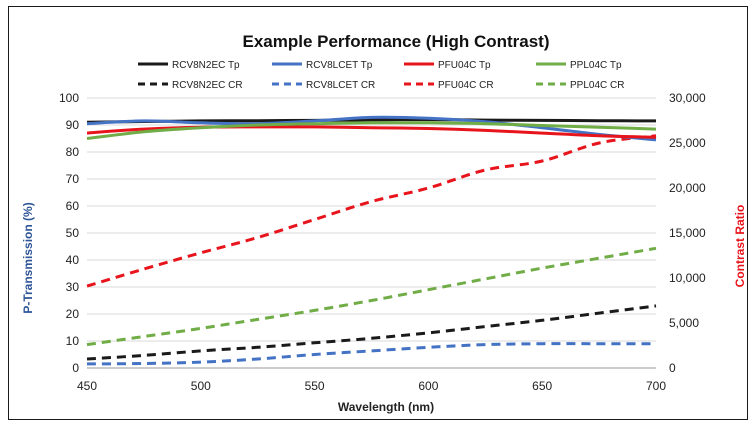 Image resolution: width=754 pixels, height=426 pixels. I want to click on y-tick-label: 50, so click(73, 233).